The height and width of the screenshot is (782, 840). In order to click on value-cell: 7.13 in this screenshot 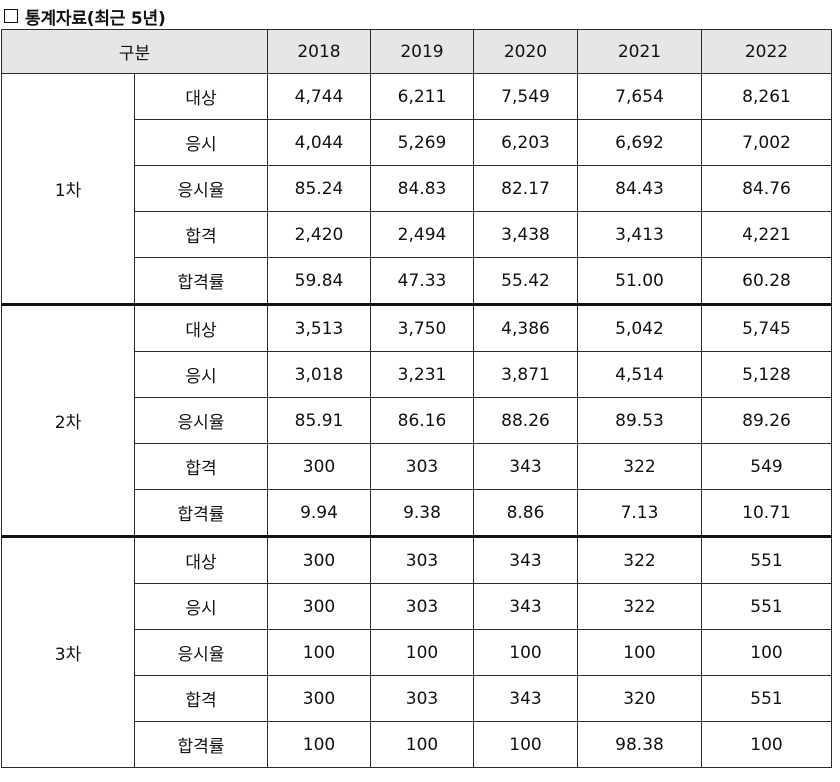, I will do `click(639, 513)`.